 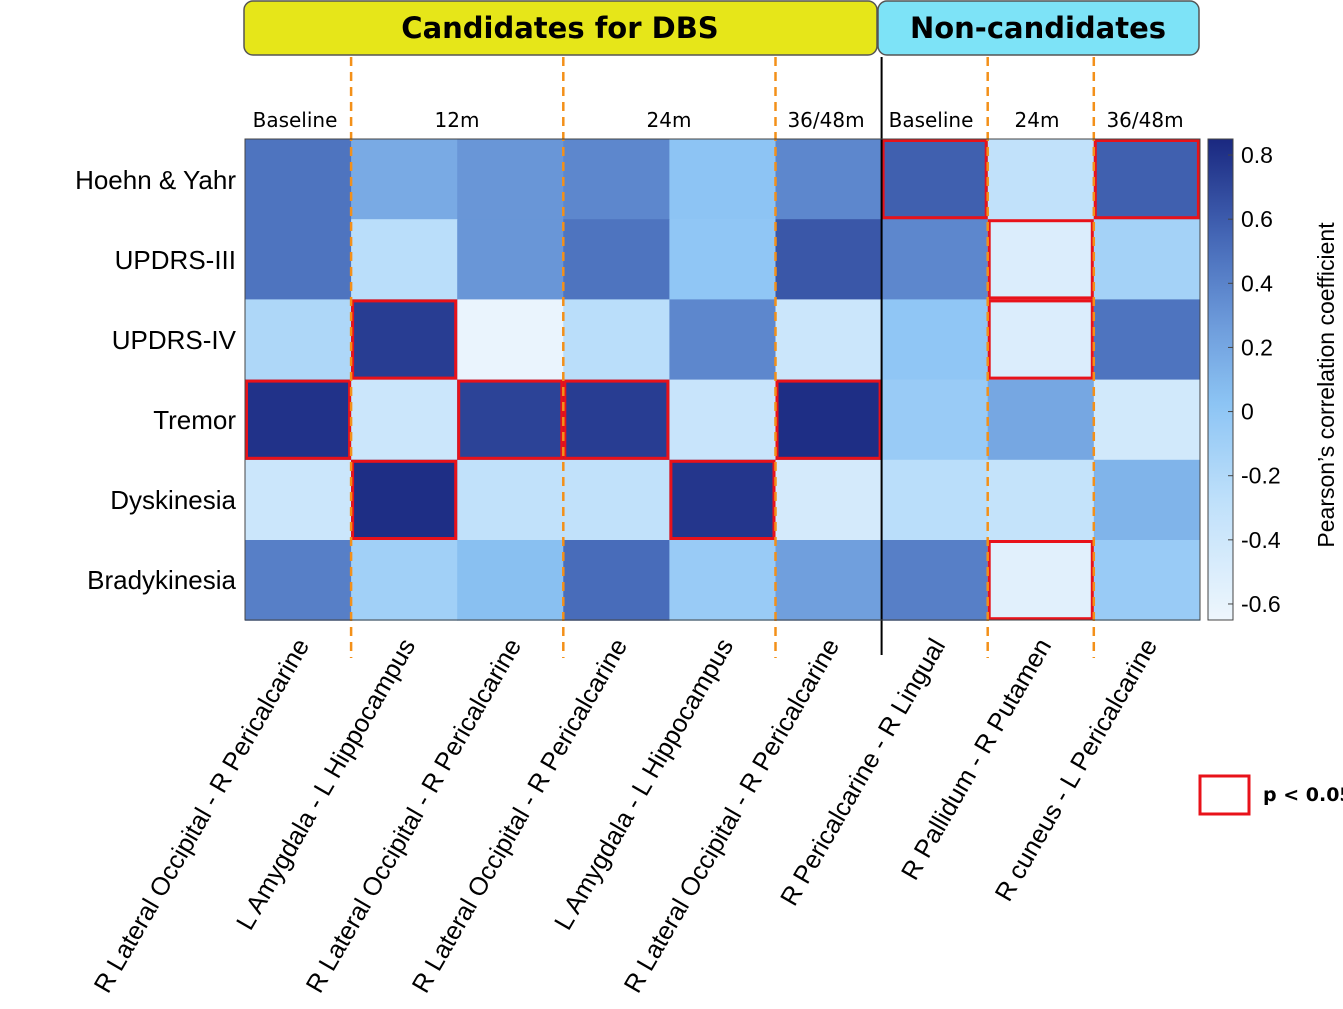 I want to click on group-headers: Candidates for DBS Non-candidates, so click(x=721, y=28).